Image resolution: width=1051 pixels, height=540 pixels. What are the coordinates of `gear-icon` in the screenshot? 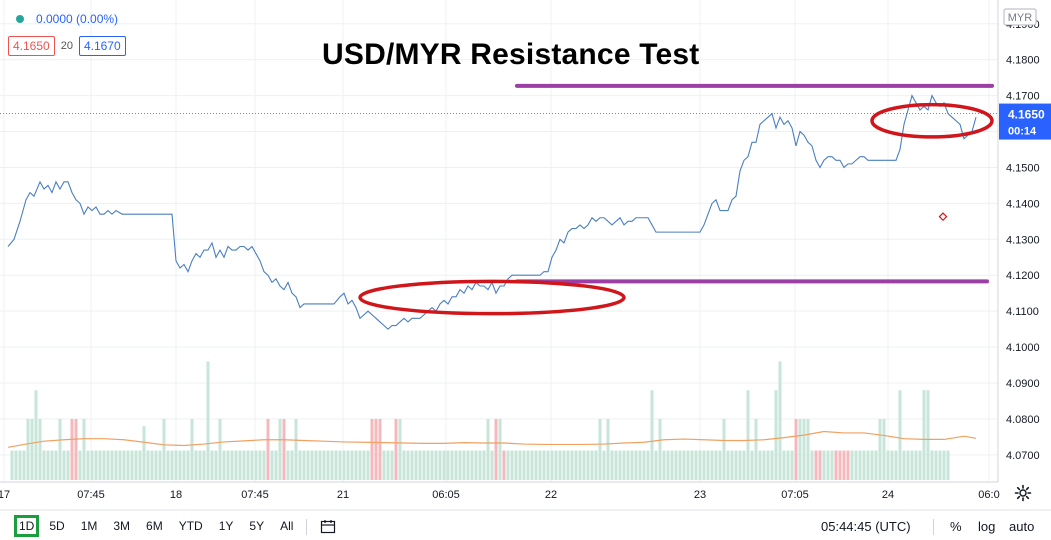 It's located at (1023, 493).